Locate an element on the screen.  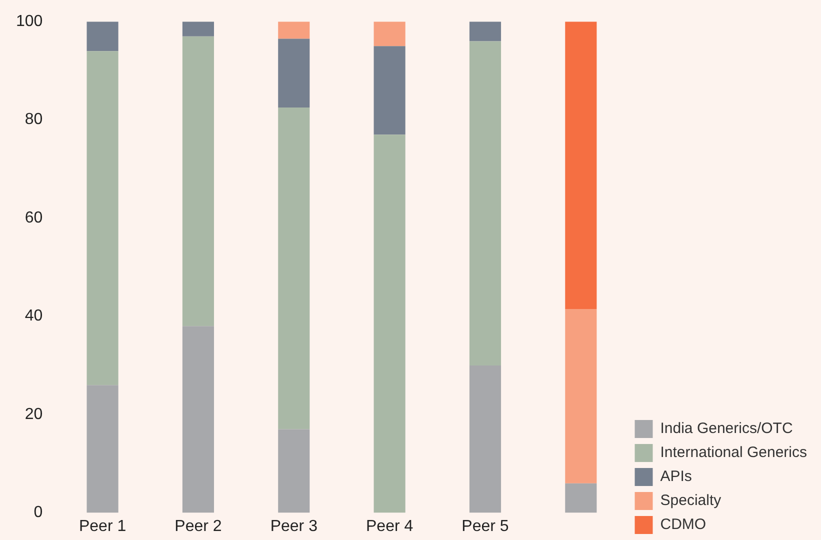
y-tick-label: 40 is located at coordinates (33, 316).